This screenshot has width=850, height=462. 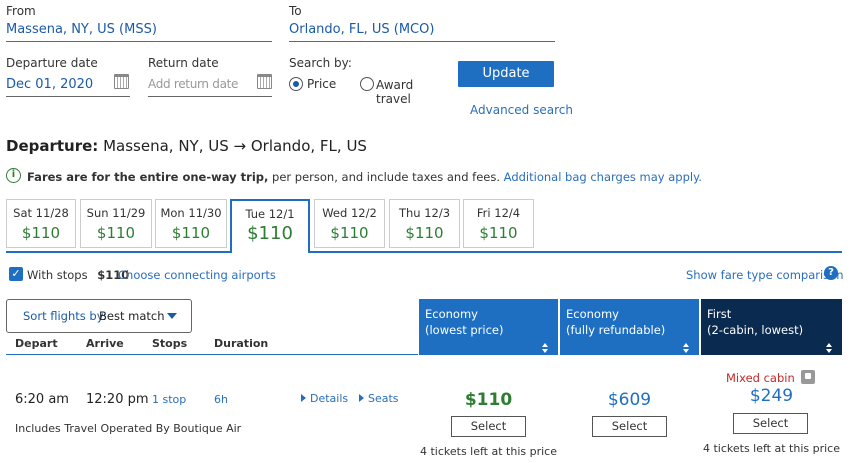 I want to click on update-button: Update, so click(x=506, y=74).